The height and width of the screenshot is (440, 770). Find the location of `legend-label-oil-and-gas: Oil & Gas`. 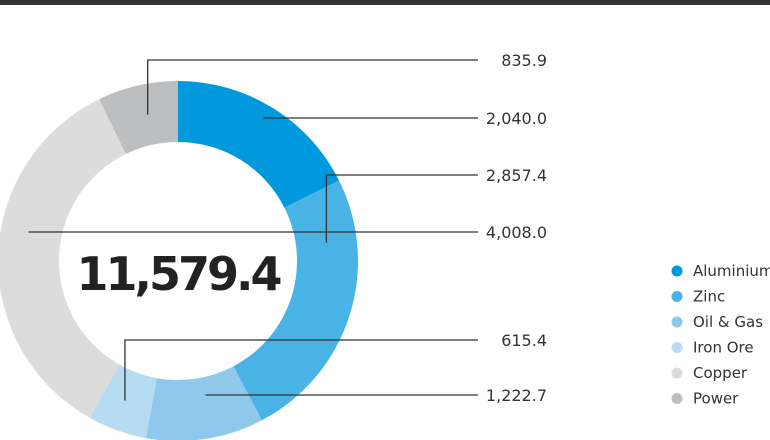

legend-label-oil-and-gas: Oil & Gas is located at coordinates (728, 322).